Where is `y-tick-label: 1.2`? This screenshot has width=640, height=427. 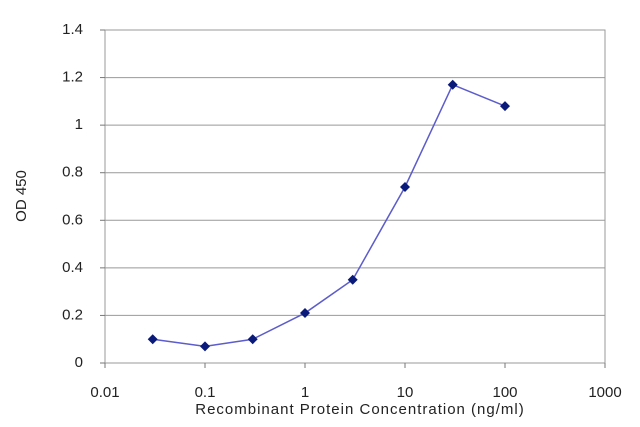
y-tick-label: 1.2 is located at coordinates (72, 77).